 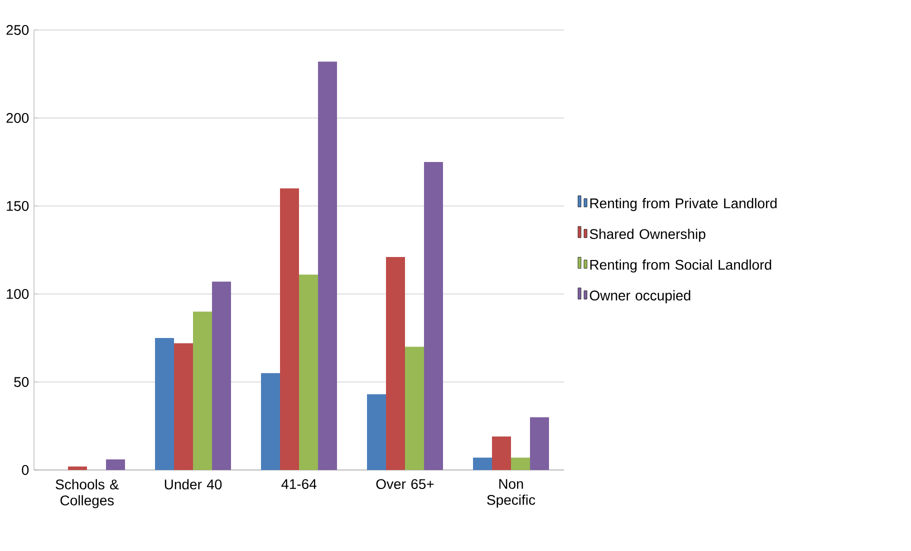 I want to click on x-tick-label: Non Specific, so click(x=511, y=493).